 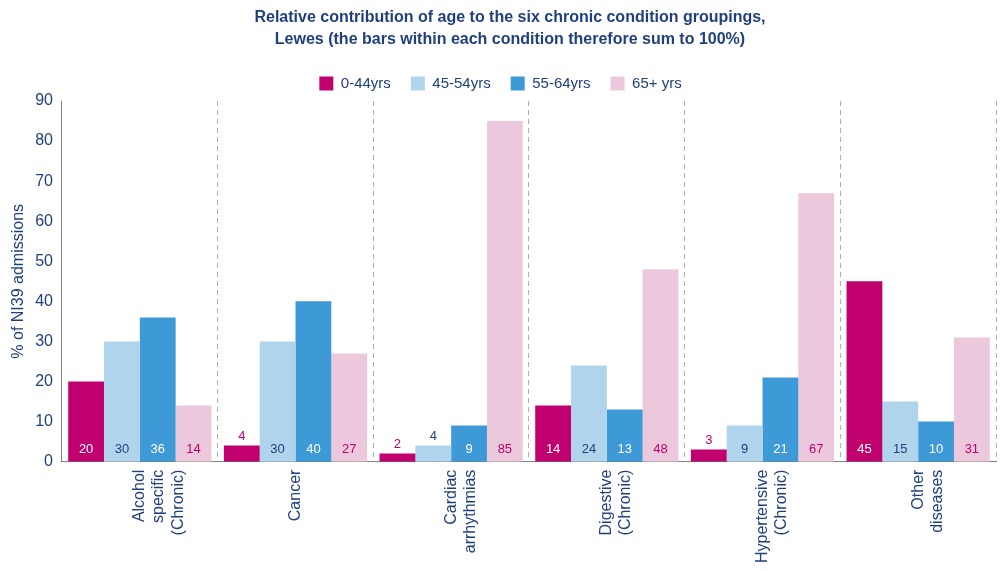 What do you see at coordinates (589, 449) in the screenshot?
I see `data-label: 24` at bounding box center [589, 449].